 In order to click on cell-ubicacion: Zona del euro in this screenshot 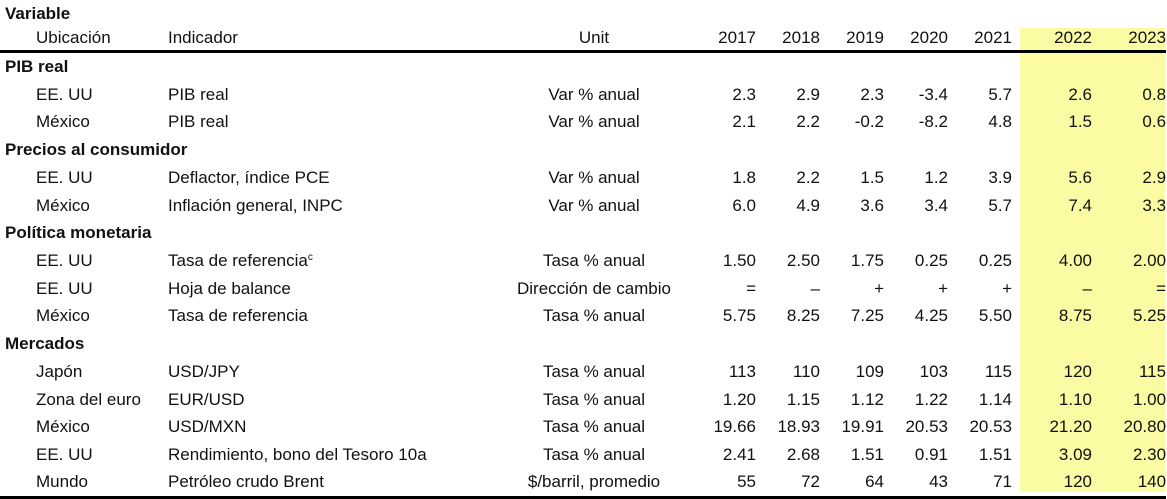, I will do `click(88, 399)`.